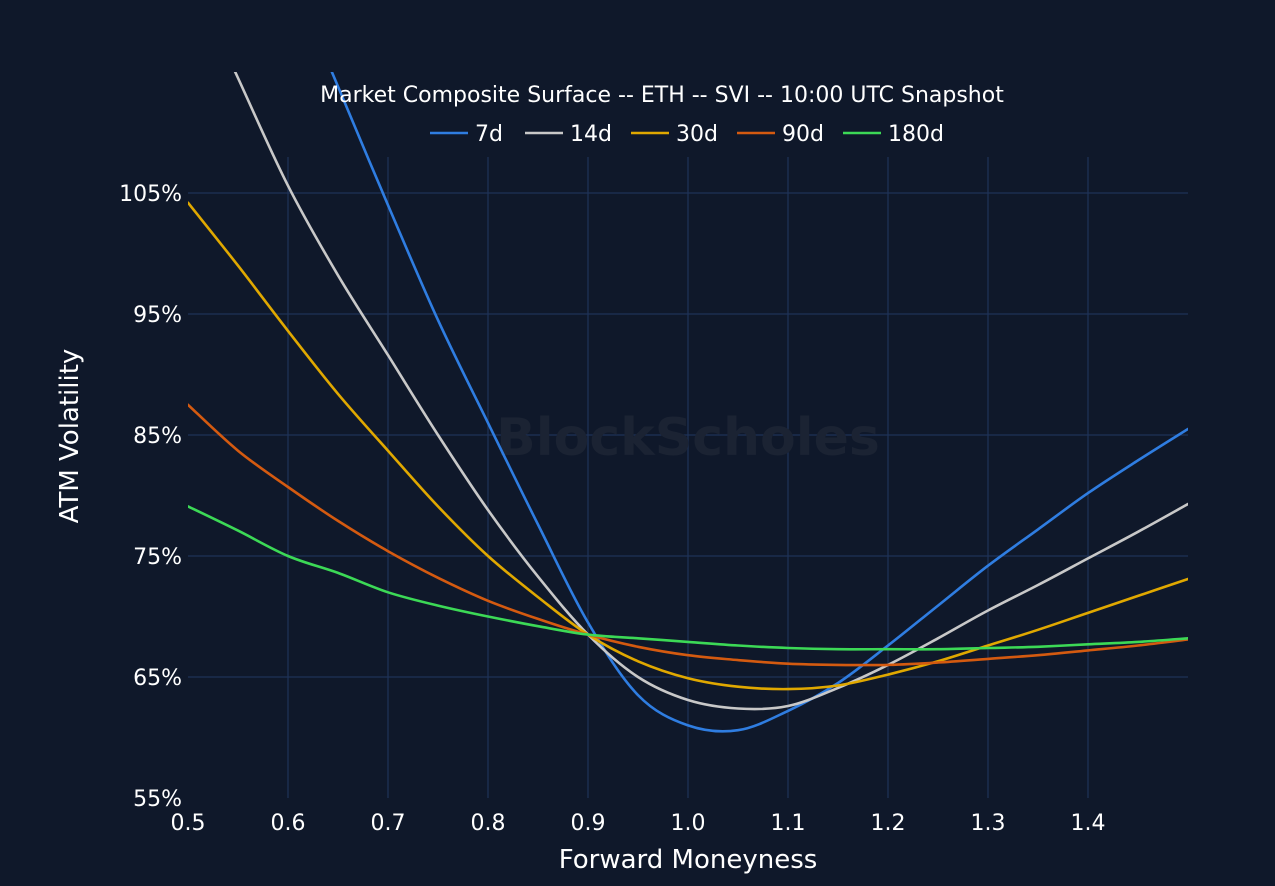 The width and height of the screenshot is (1275, 886). What do you see at coordinates (688, 438) in the screenshot?
I see `watermark: BlockScholes` at bounding box center [688, 438].